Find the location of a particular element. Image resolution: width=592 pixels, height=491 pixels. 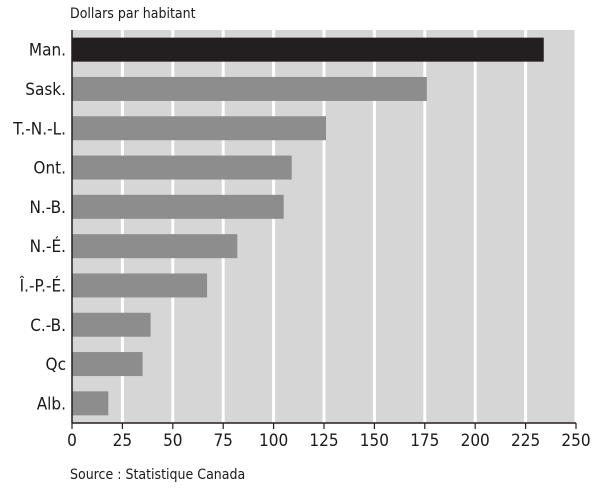

category-label: N.-B. is located at coordinates (47, 208).